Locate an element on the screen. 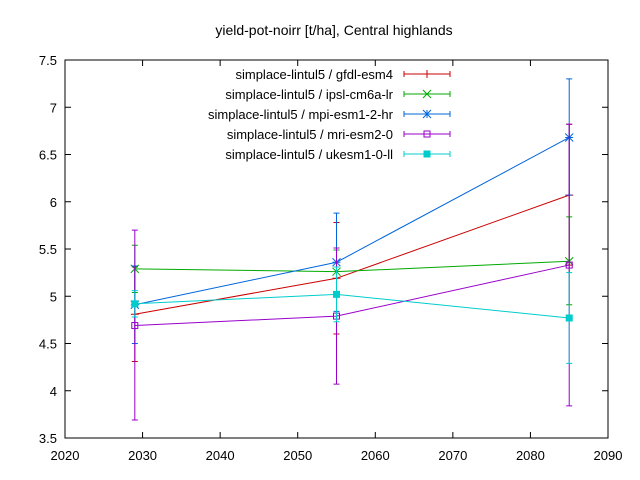  legend-label: simplace-lintul5 / gfdl-esm4 is located at coordinates (314, 74).